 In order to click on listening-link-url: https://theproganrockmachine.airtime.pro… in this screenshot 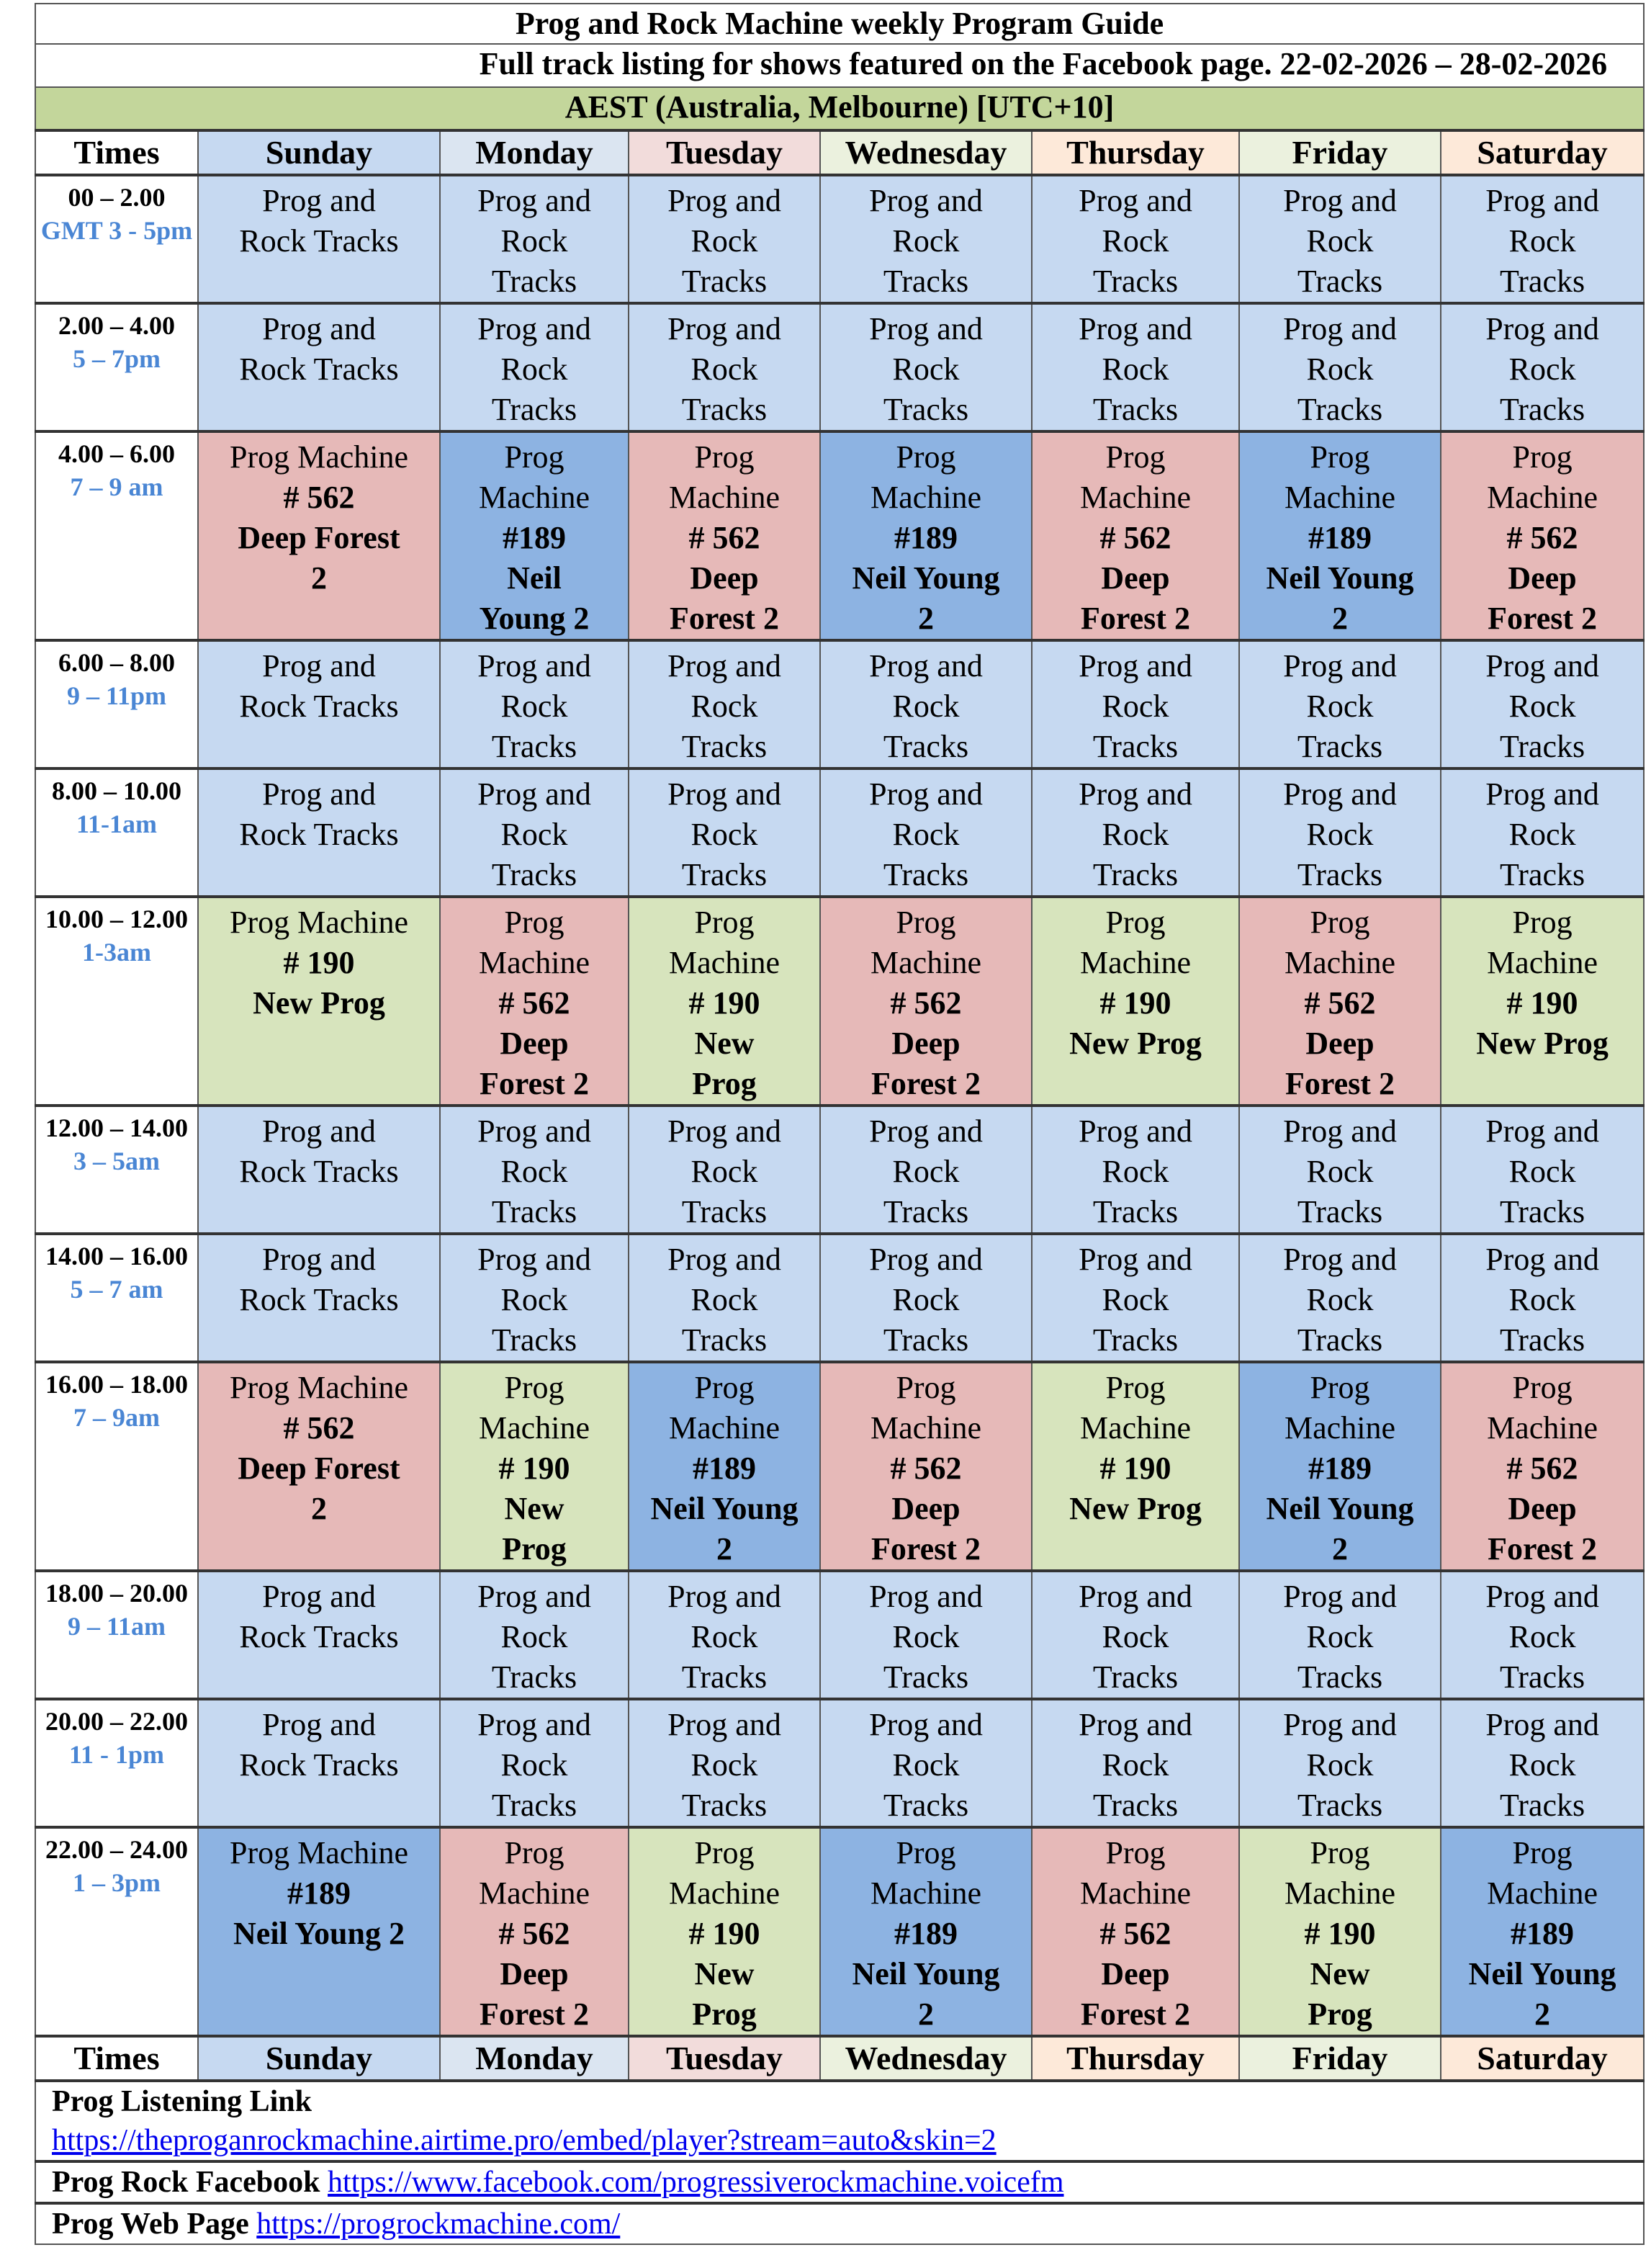, I will do `click(524, 2140)`.